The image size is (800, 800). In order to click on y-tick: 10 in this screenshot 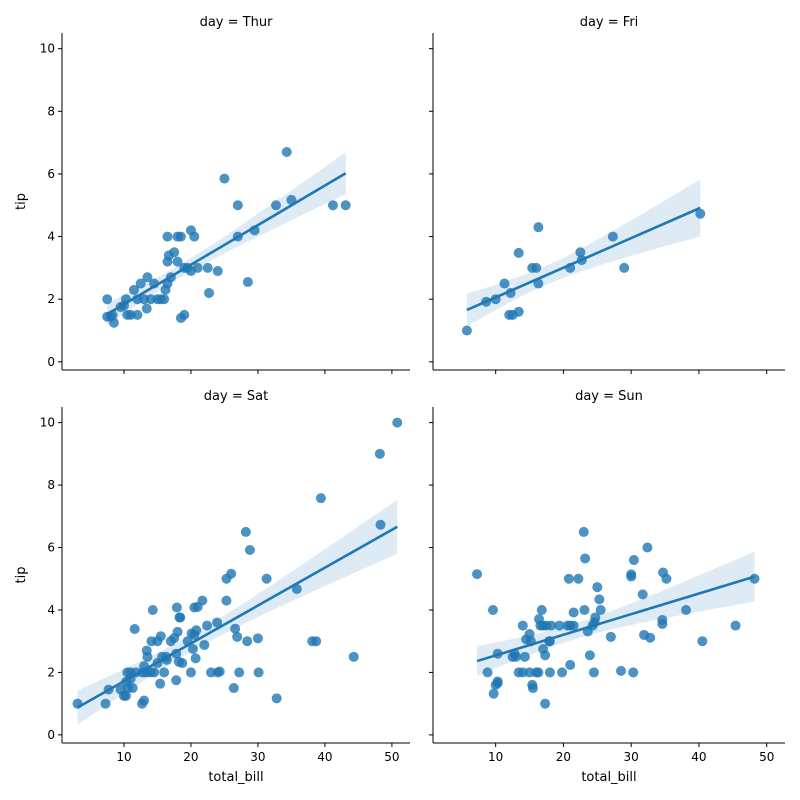, I will do `click(51, 49)`.